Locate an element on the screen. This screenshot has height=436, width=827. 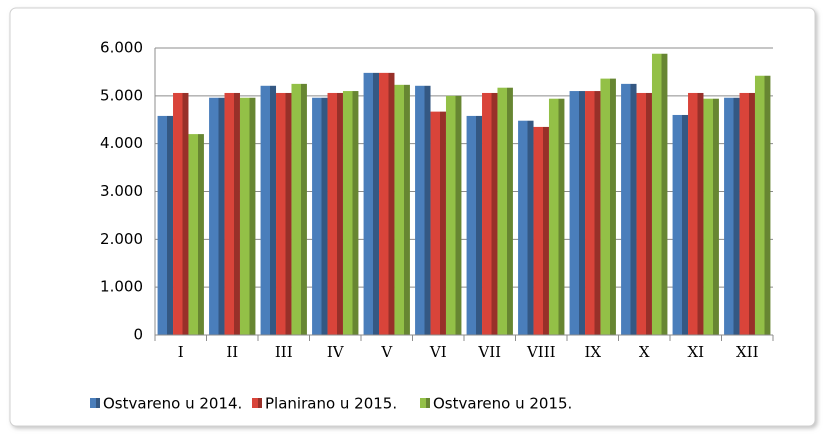
y-tick-label: 2.000 is located at coordinates (121, 239).